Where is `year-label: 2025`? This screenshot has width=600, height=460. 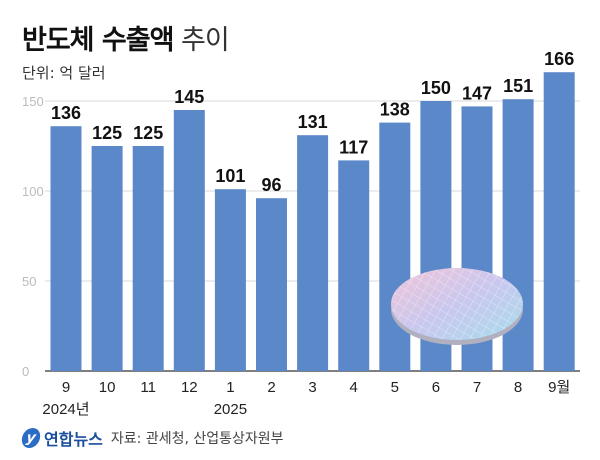 year-label: 2025 is located at coordinates (230, 409).